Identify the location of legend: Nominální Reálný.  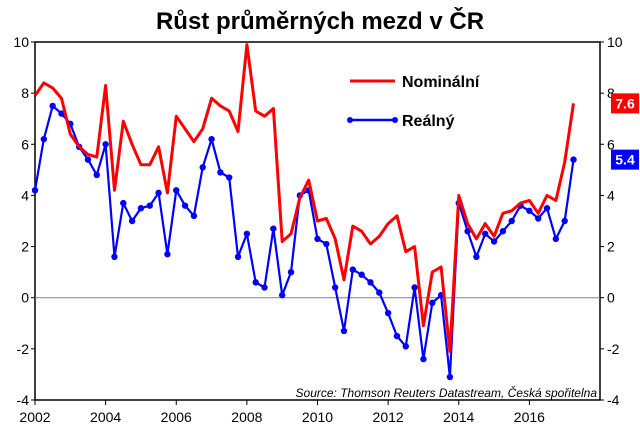
(413, 102).